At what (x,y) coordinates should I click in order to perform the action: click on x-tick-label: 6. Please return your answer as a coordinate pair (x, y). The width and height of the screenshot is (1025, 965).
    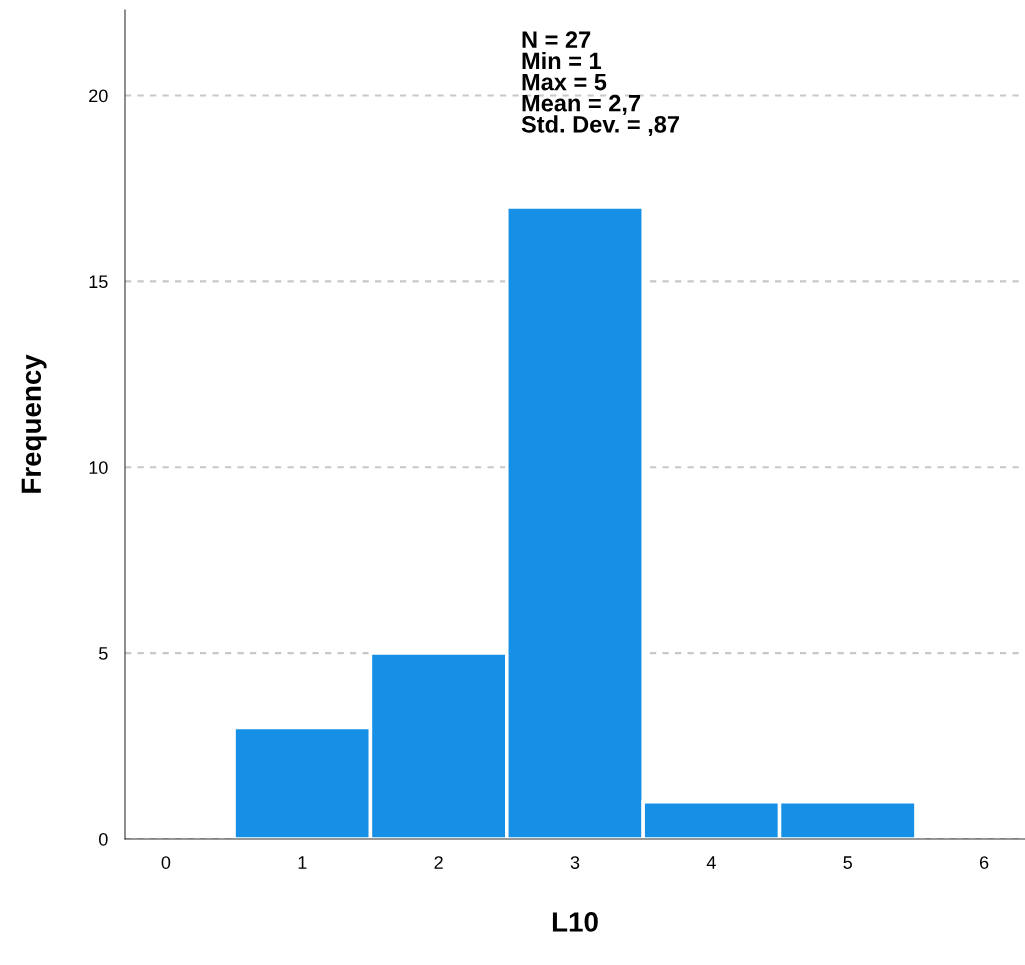
    Looking at the image, I should click on (984, 862).